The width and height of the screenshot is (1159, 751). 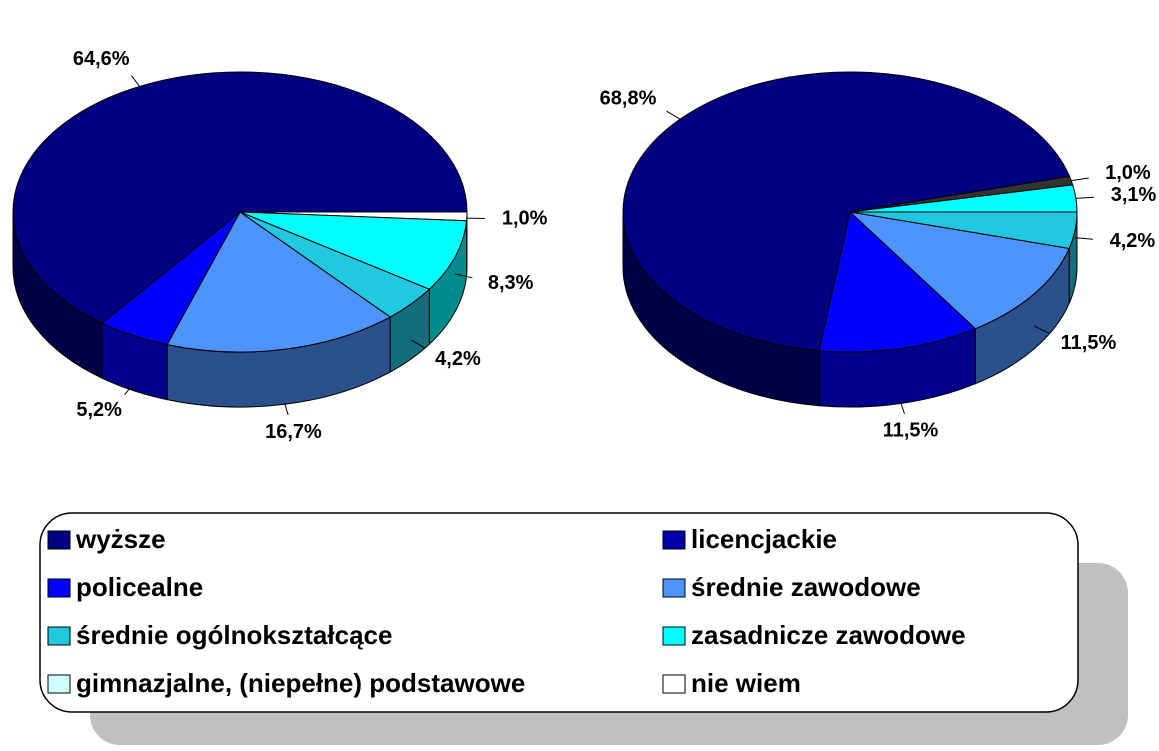 What do you see at coordinates (300, 683) in the screenshot?
I see `legend-label: gimnazjalne, (niepełne) podstawowe` at bounding box center [300, 683].